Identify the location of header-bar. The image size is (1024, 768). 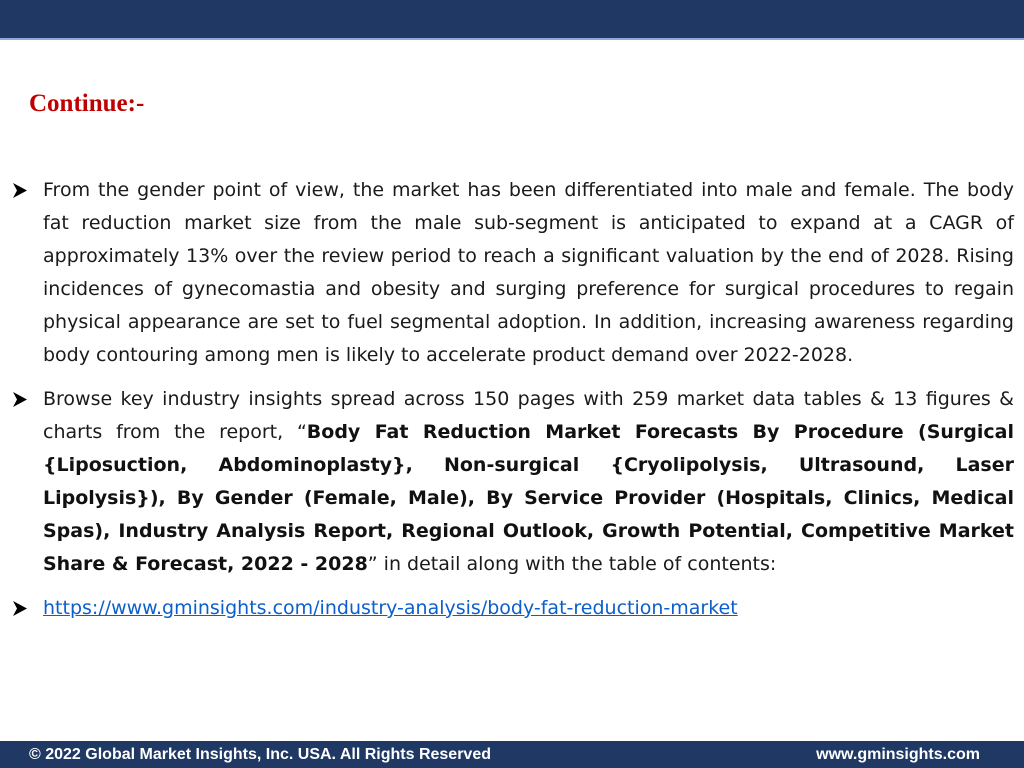
(512, 20).